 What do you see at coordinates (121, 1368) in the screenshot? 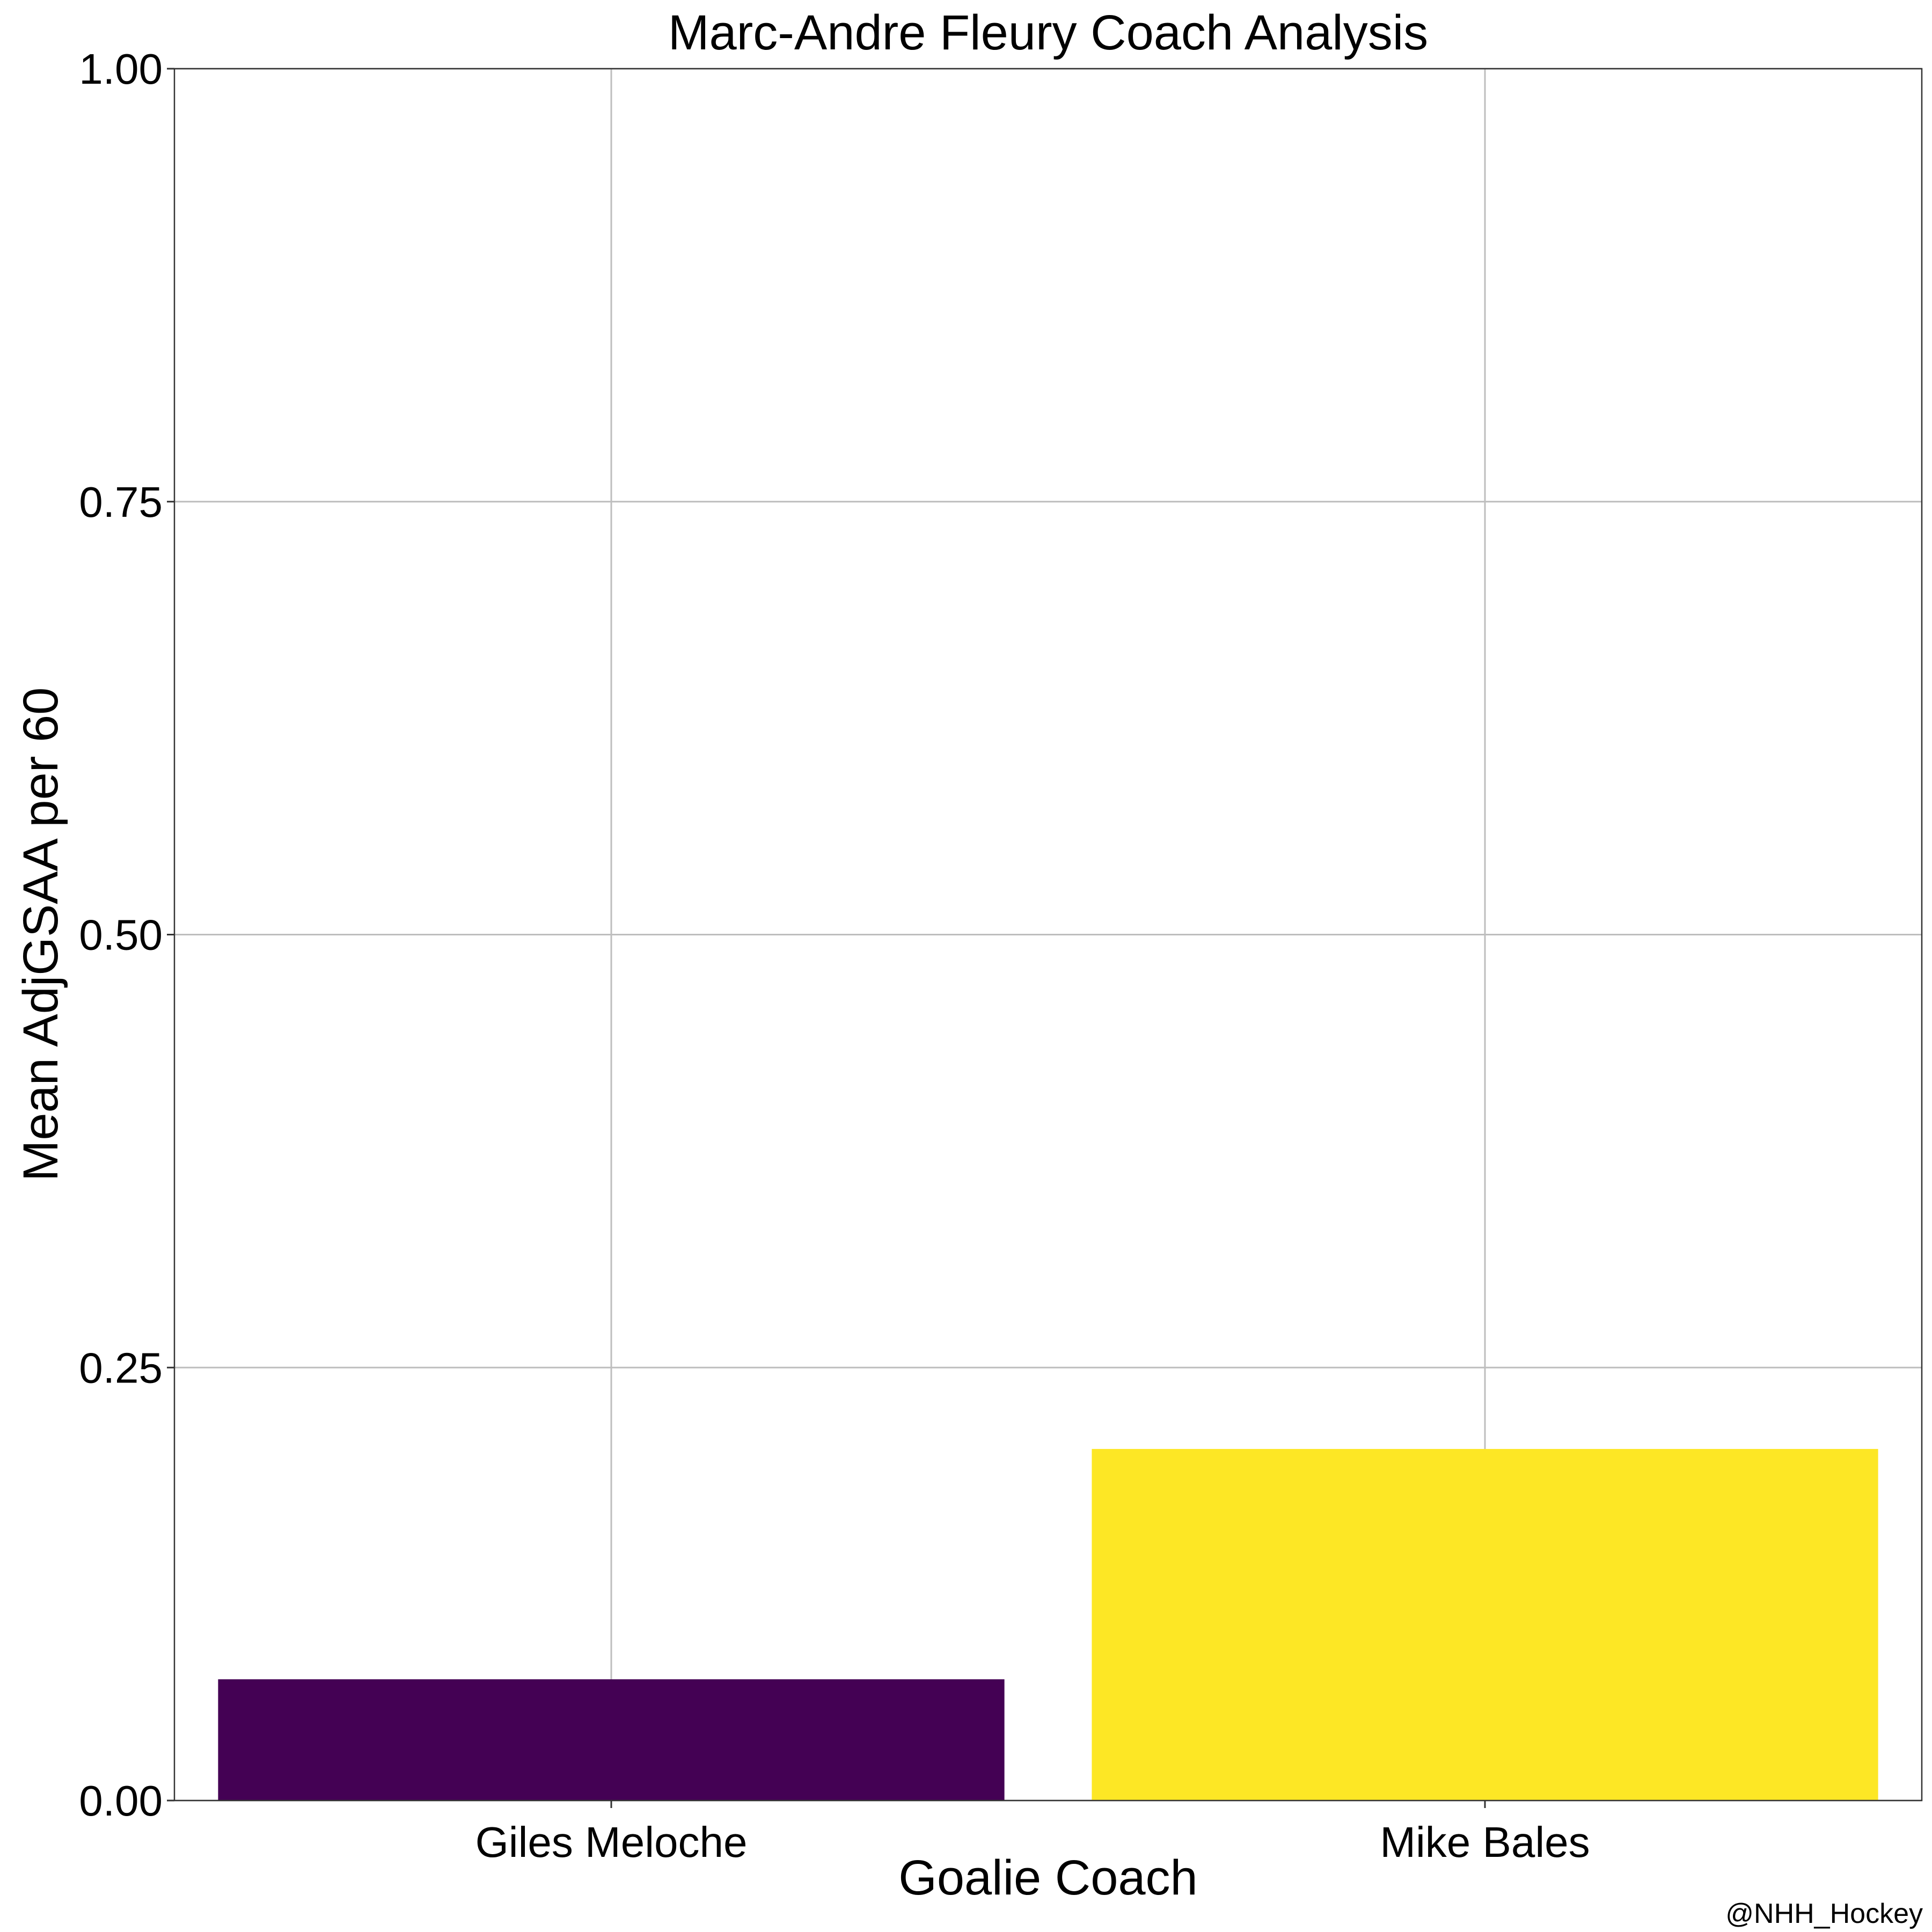
I see `y-tick-label: 0.25` at bounding box center [121, 1368].